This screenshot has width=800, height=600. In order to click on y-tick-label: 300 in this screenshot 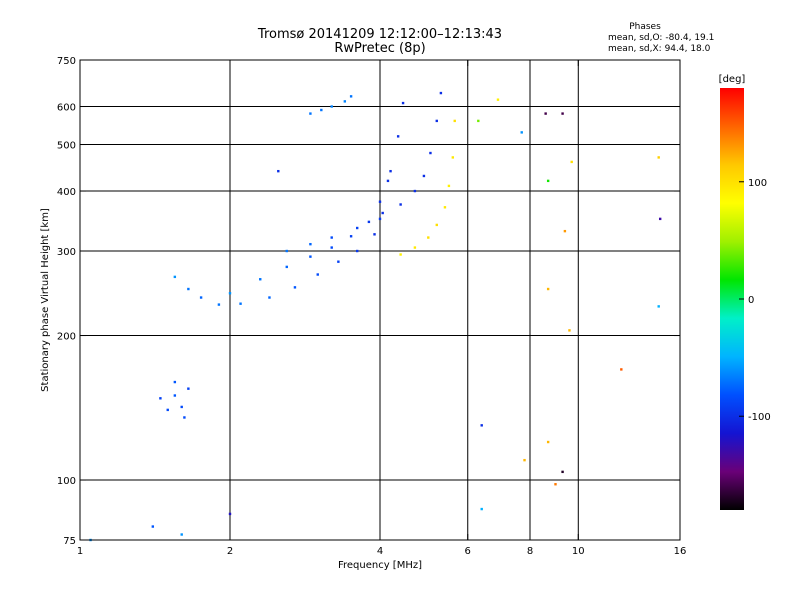, I will do `click(66, 252)`.